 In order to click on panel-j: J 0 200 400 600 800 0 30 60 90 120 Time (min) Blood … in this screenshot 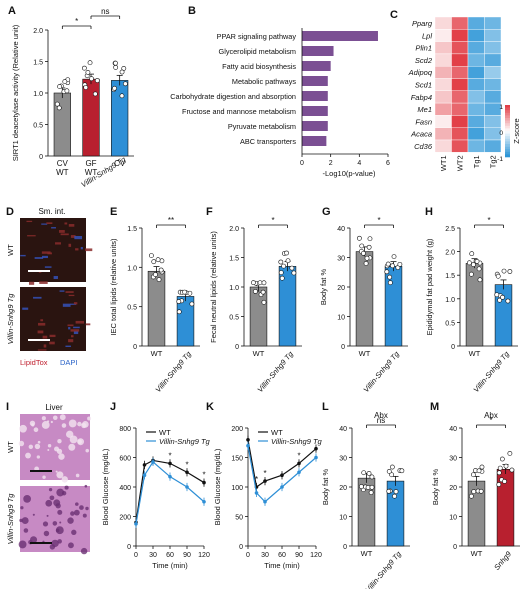, I will do `click(156, 485)`.